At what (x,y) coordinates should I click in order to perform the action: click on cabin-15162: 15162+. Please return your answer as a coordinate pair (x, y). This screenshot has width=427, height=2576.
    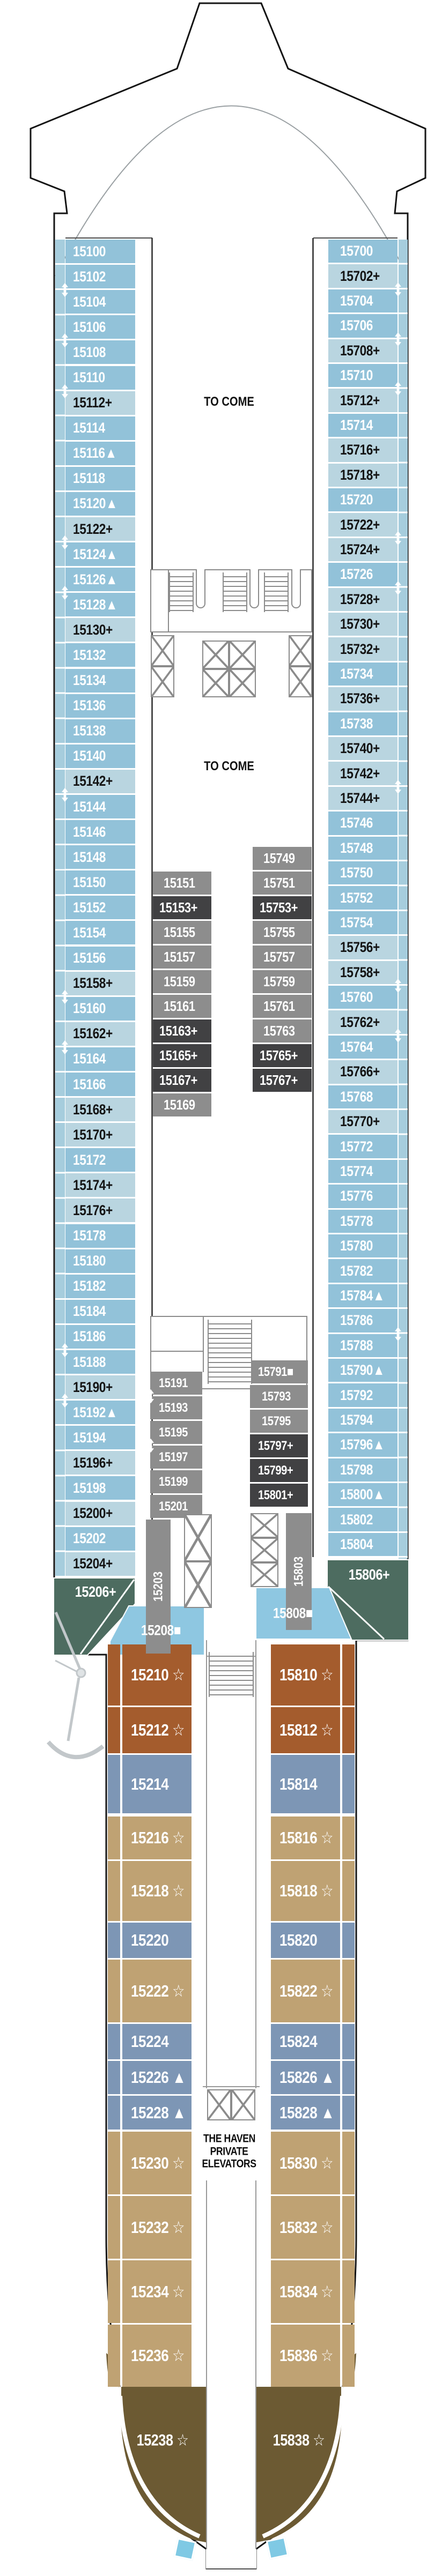
    Looking at the image, I should click on (100, 1034).